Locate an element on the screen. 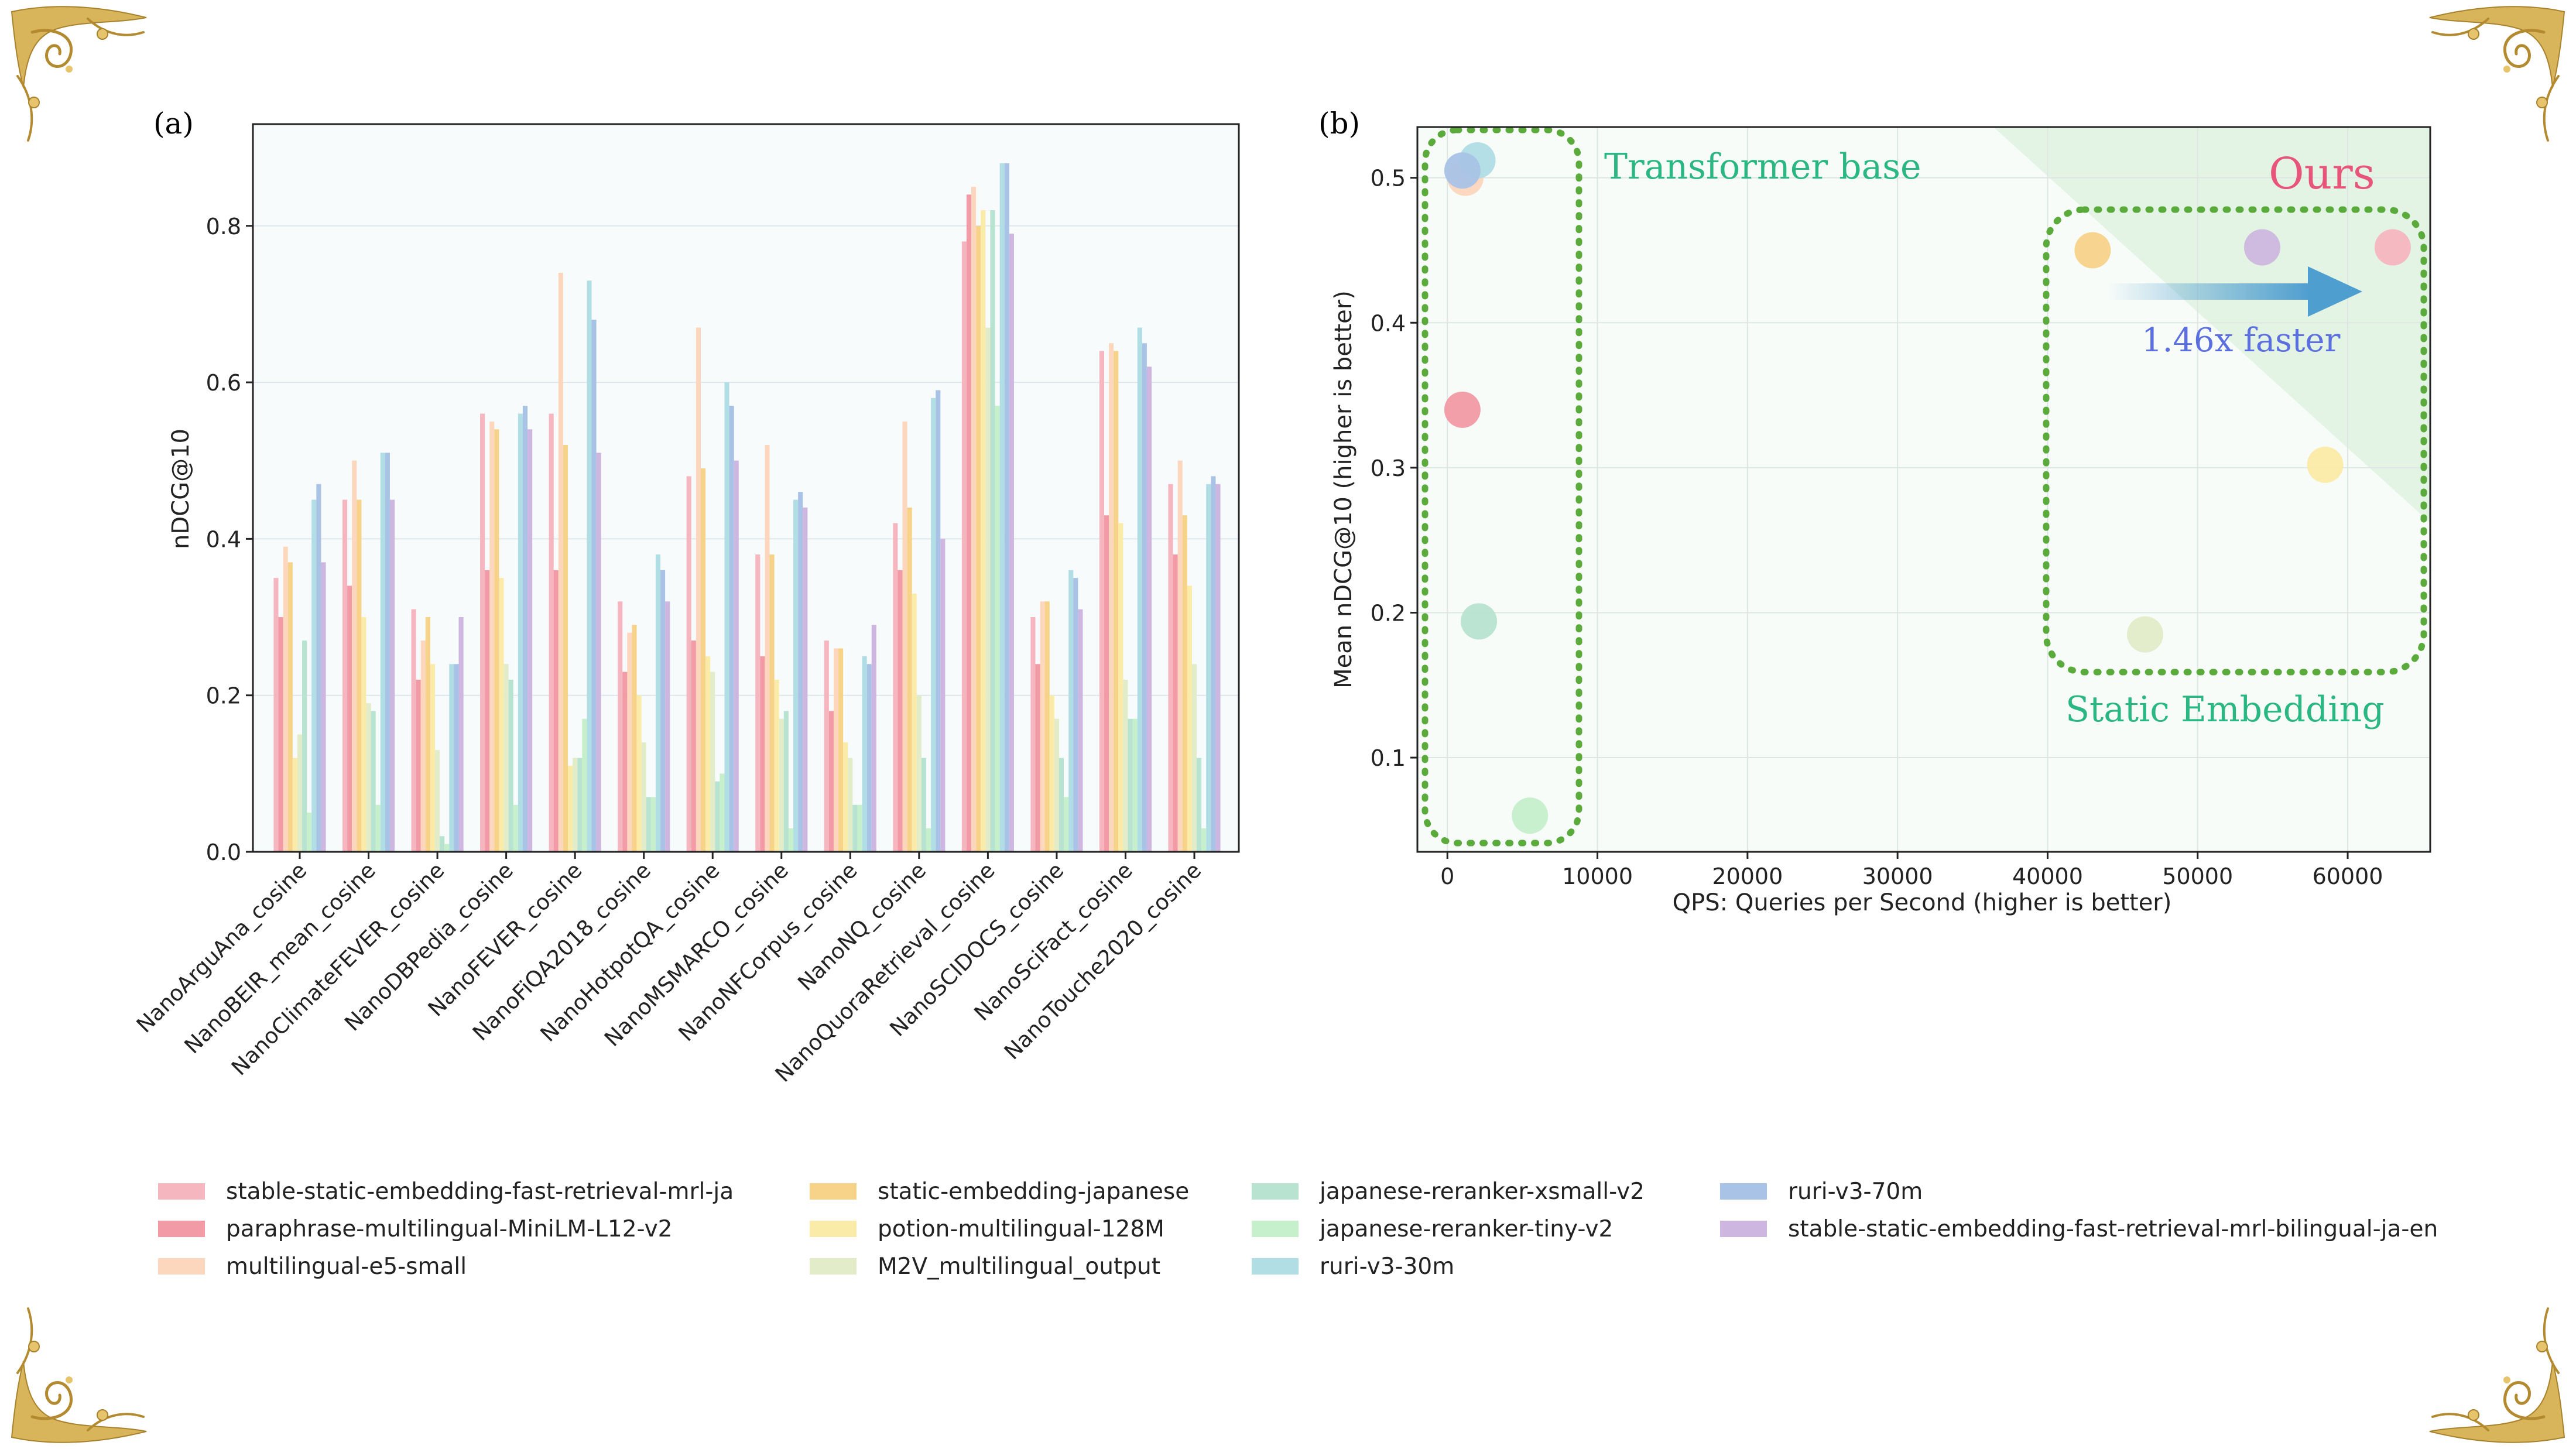  bar-y-tick-label: 0.8 is located at coordinates (223, 226).